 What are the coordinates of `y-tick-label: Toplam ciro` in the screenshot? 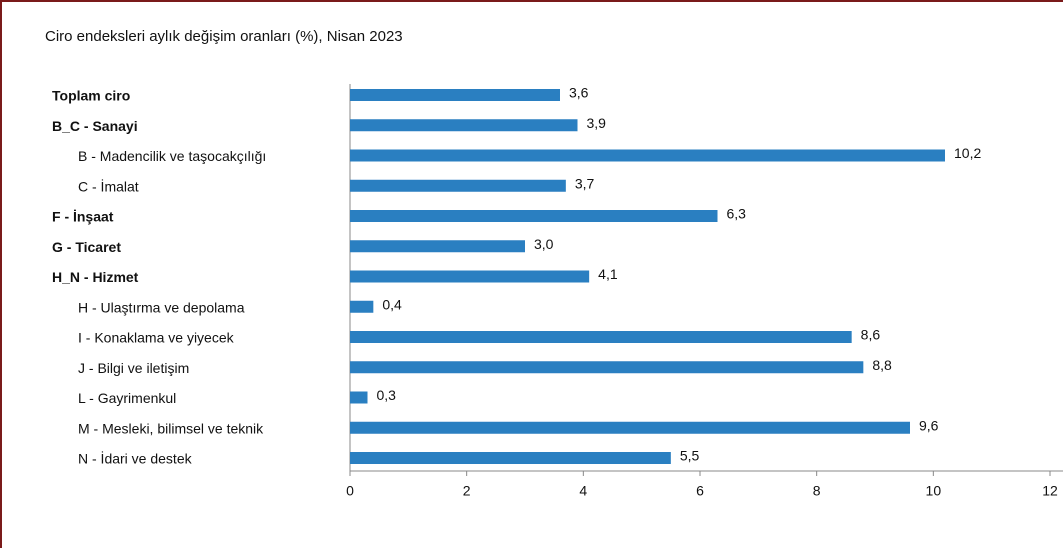 It's located at (91, 96).